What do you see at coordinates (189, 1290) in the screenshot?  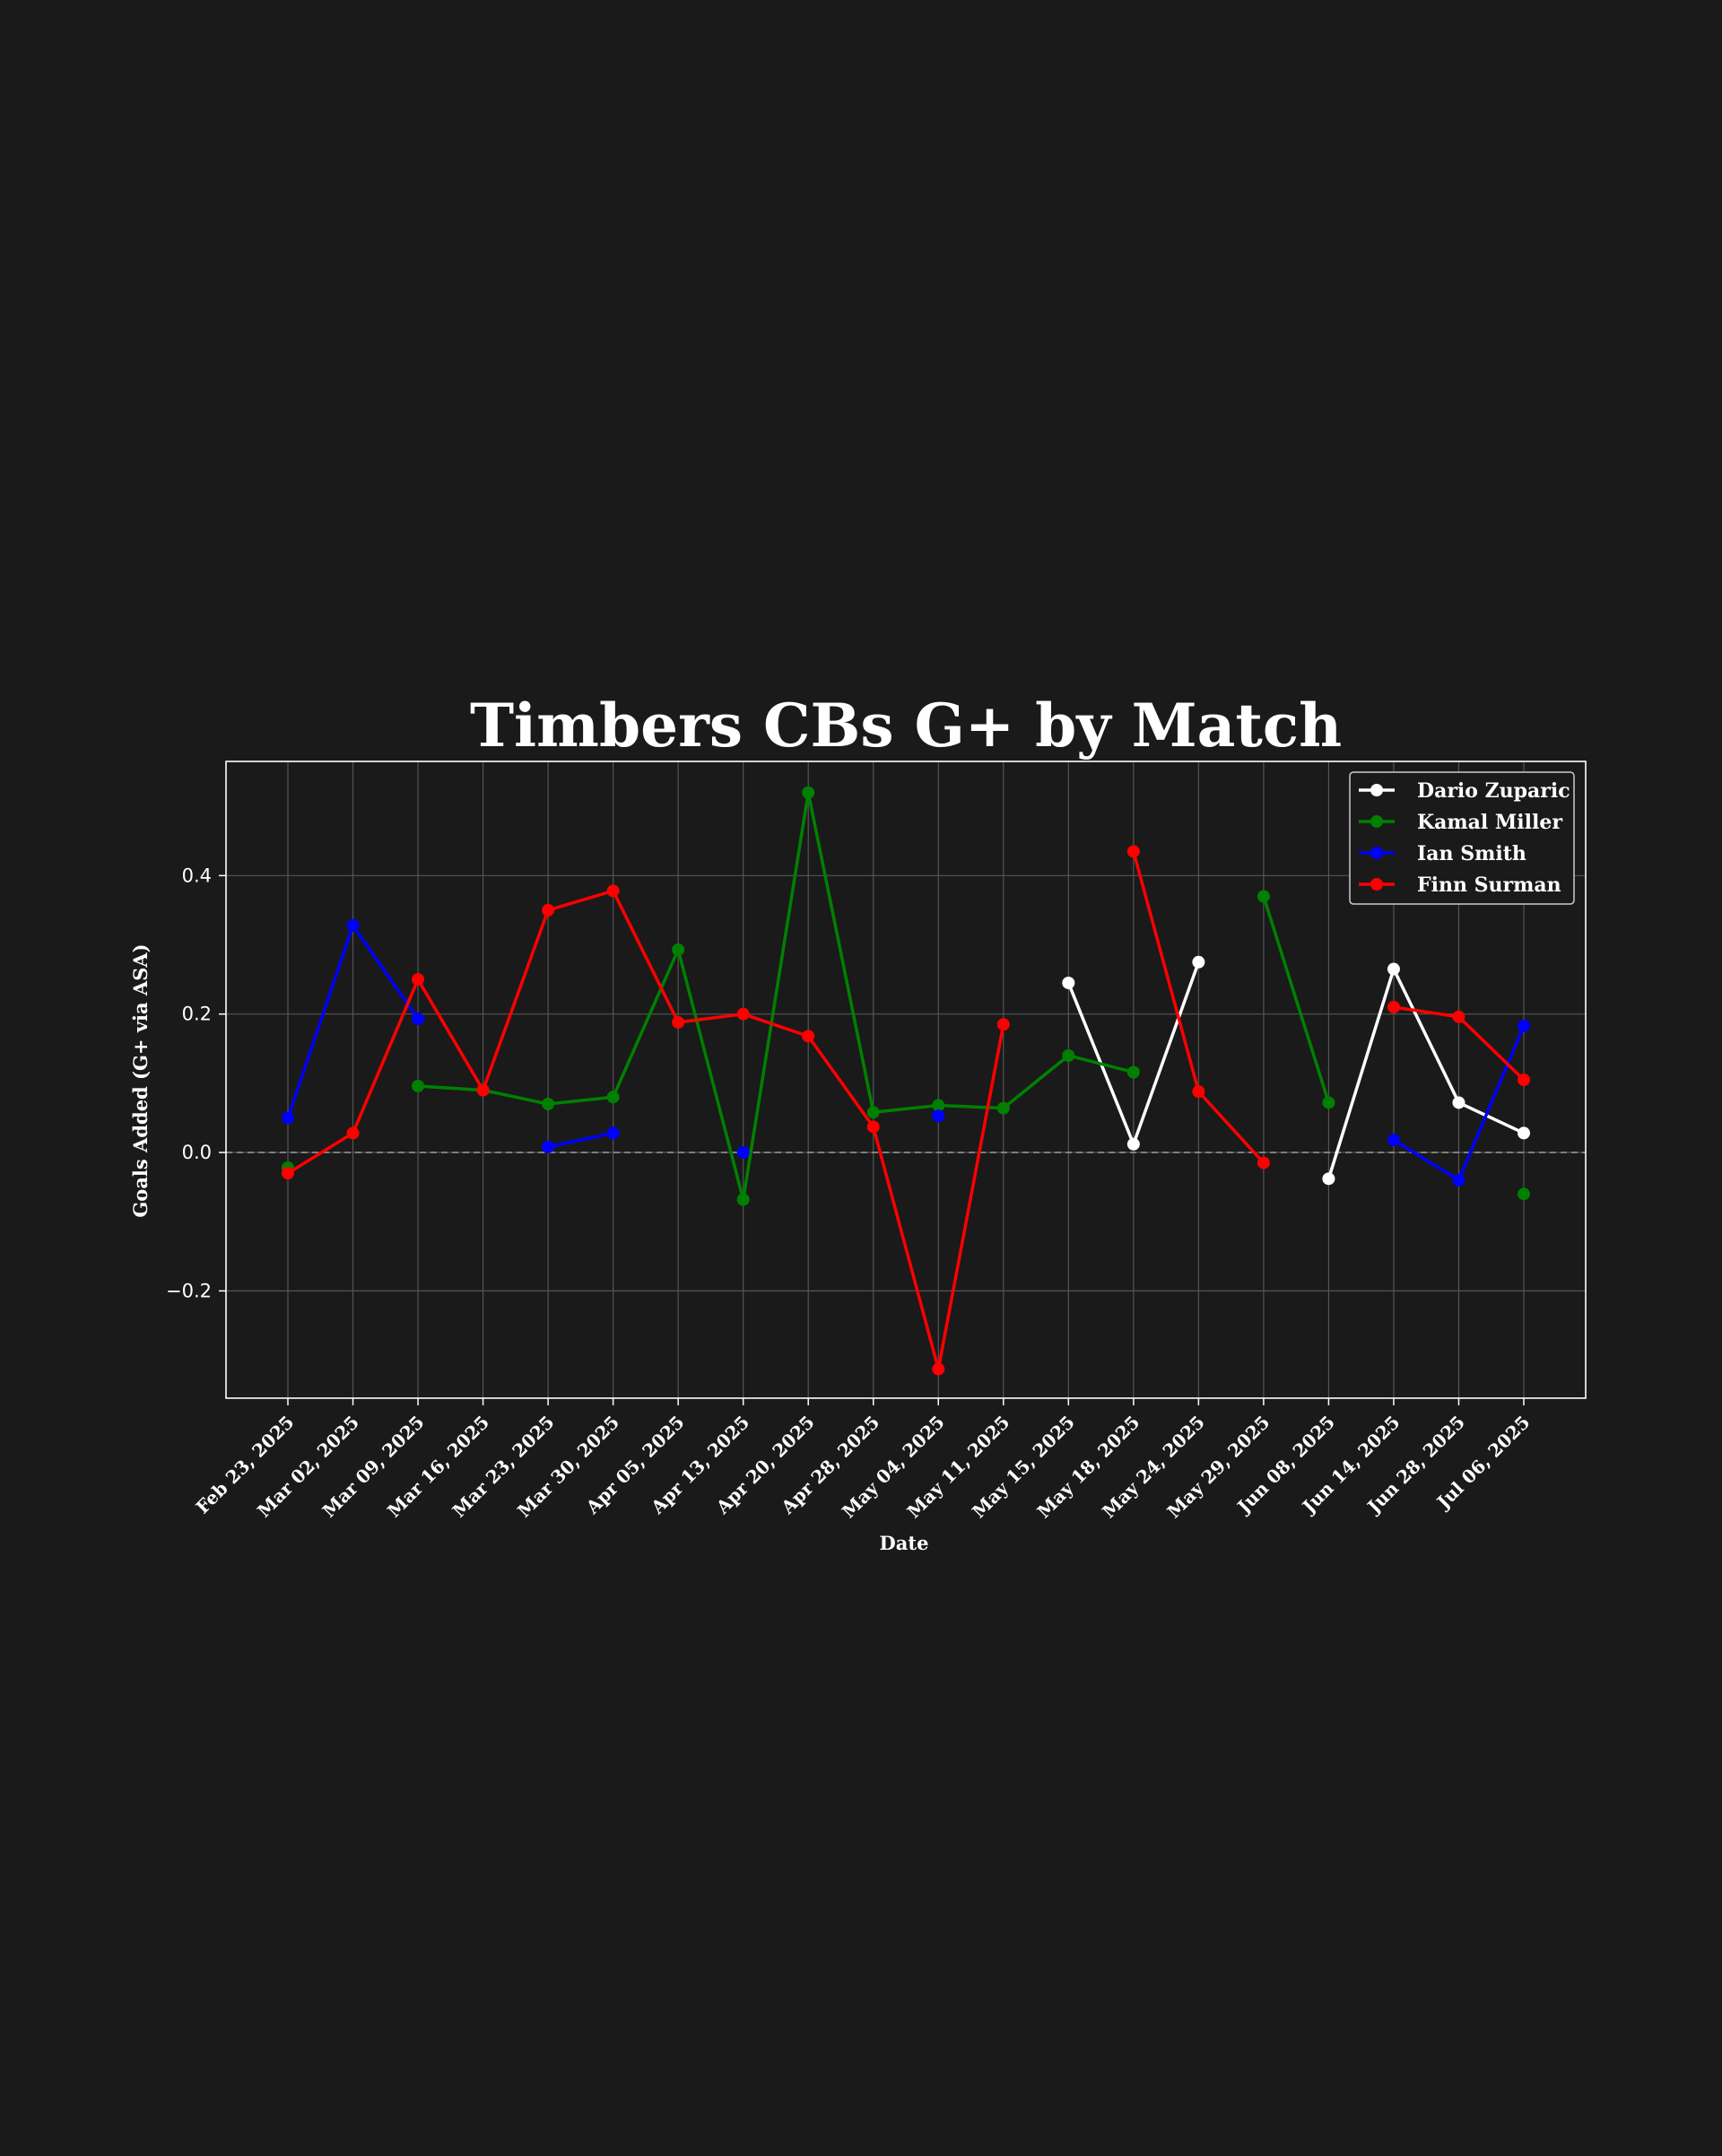 I see `y-tick-label: −0.2` at bounding box center [189, 1290].